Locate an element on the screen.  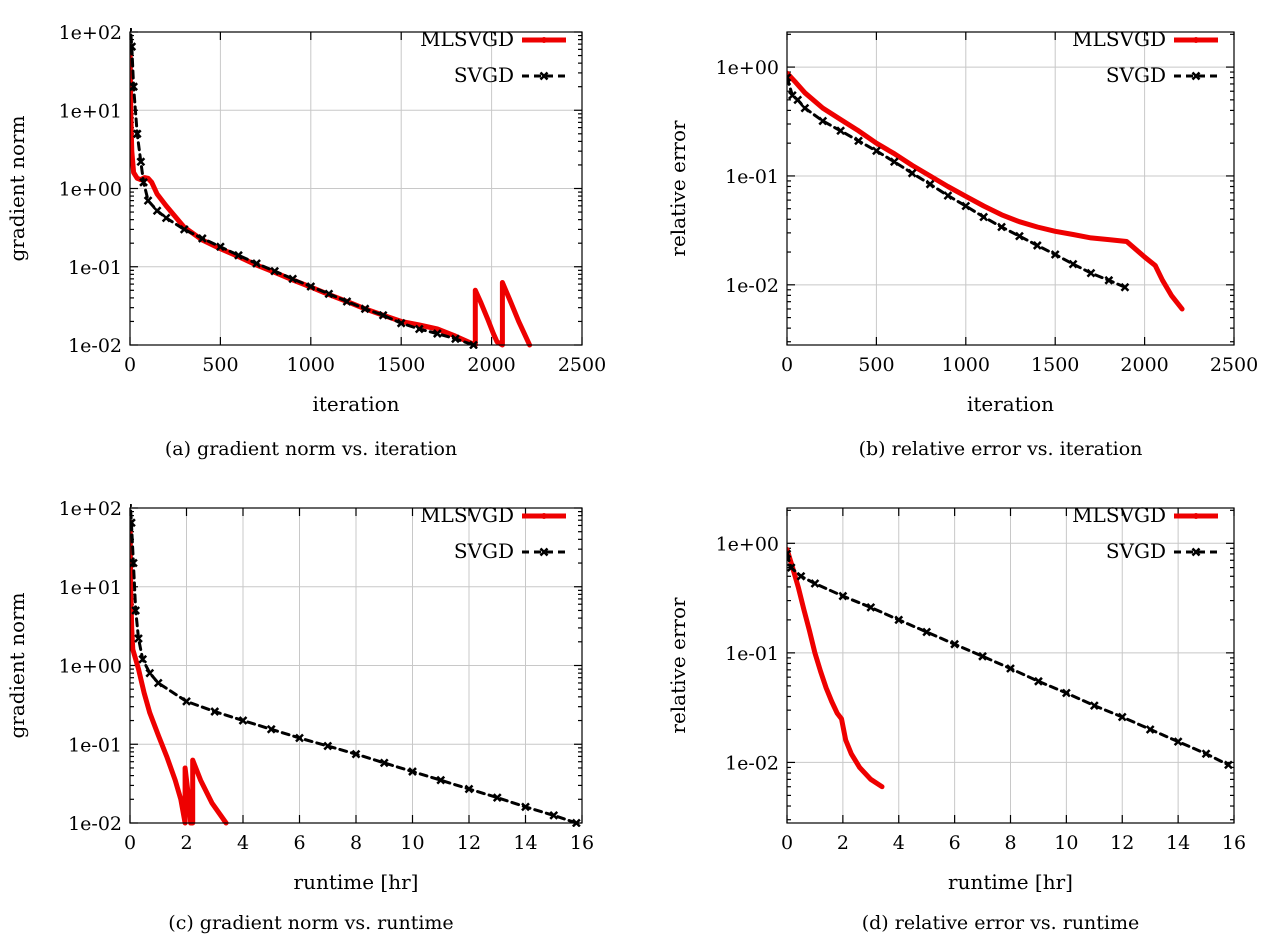
legend-label: SVGD is located at coordinates (484, 75).